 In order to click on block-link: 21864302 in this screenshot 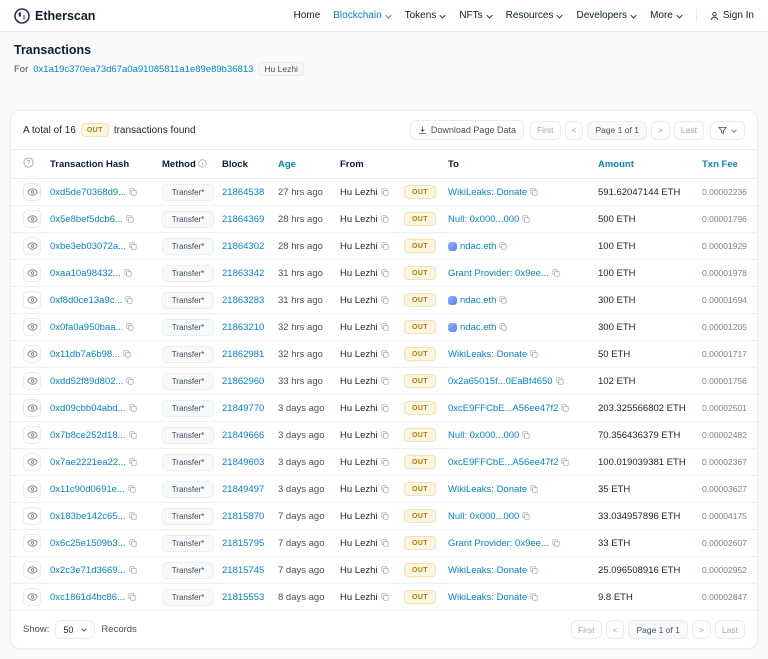, I will do `click(243, 246)`.